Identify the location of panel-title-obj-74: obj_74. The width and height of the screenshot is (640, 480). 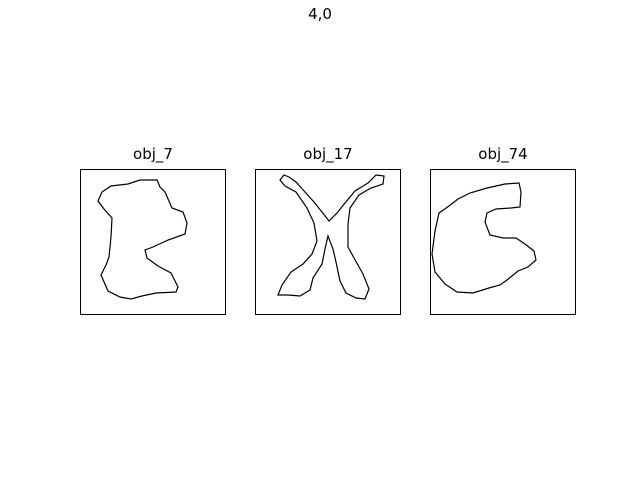
(503, 154).